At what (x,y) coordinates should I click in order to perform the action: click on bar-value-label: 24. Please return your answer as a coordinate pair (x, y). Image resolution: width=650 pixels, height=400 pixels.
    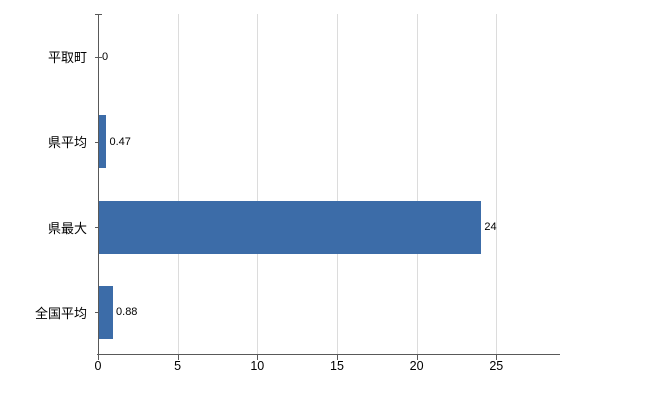
    Looking at the image, I should click on (490, 227).